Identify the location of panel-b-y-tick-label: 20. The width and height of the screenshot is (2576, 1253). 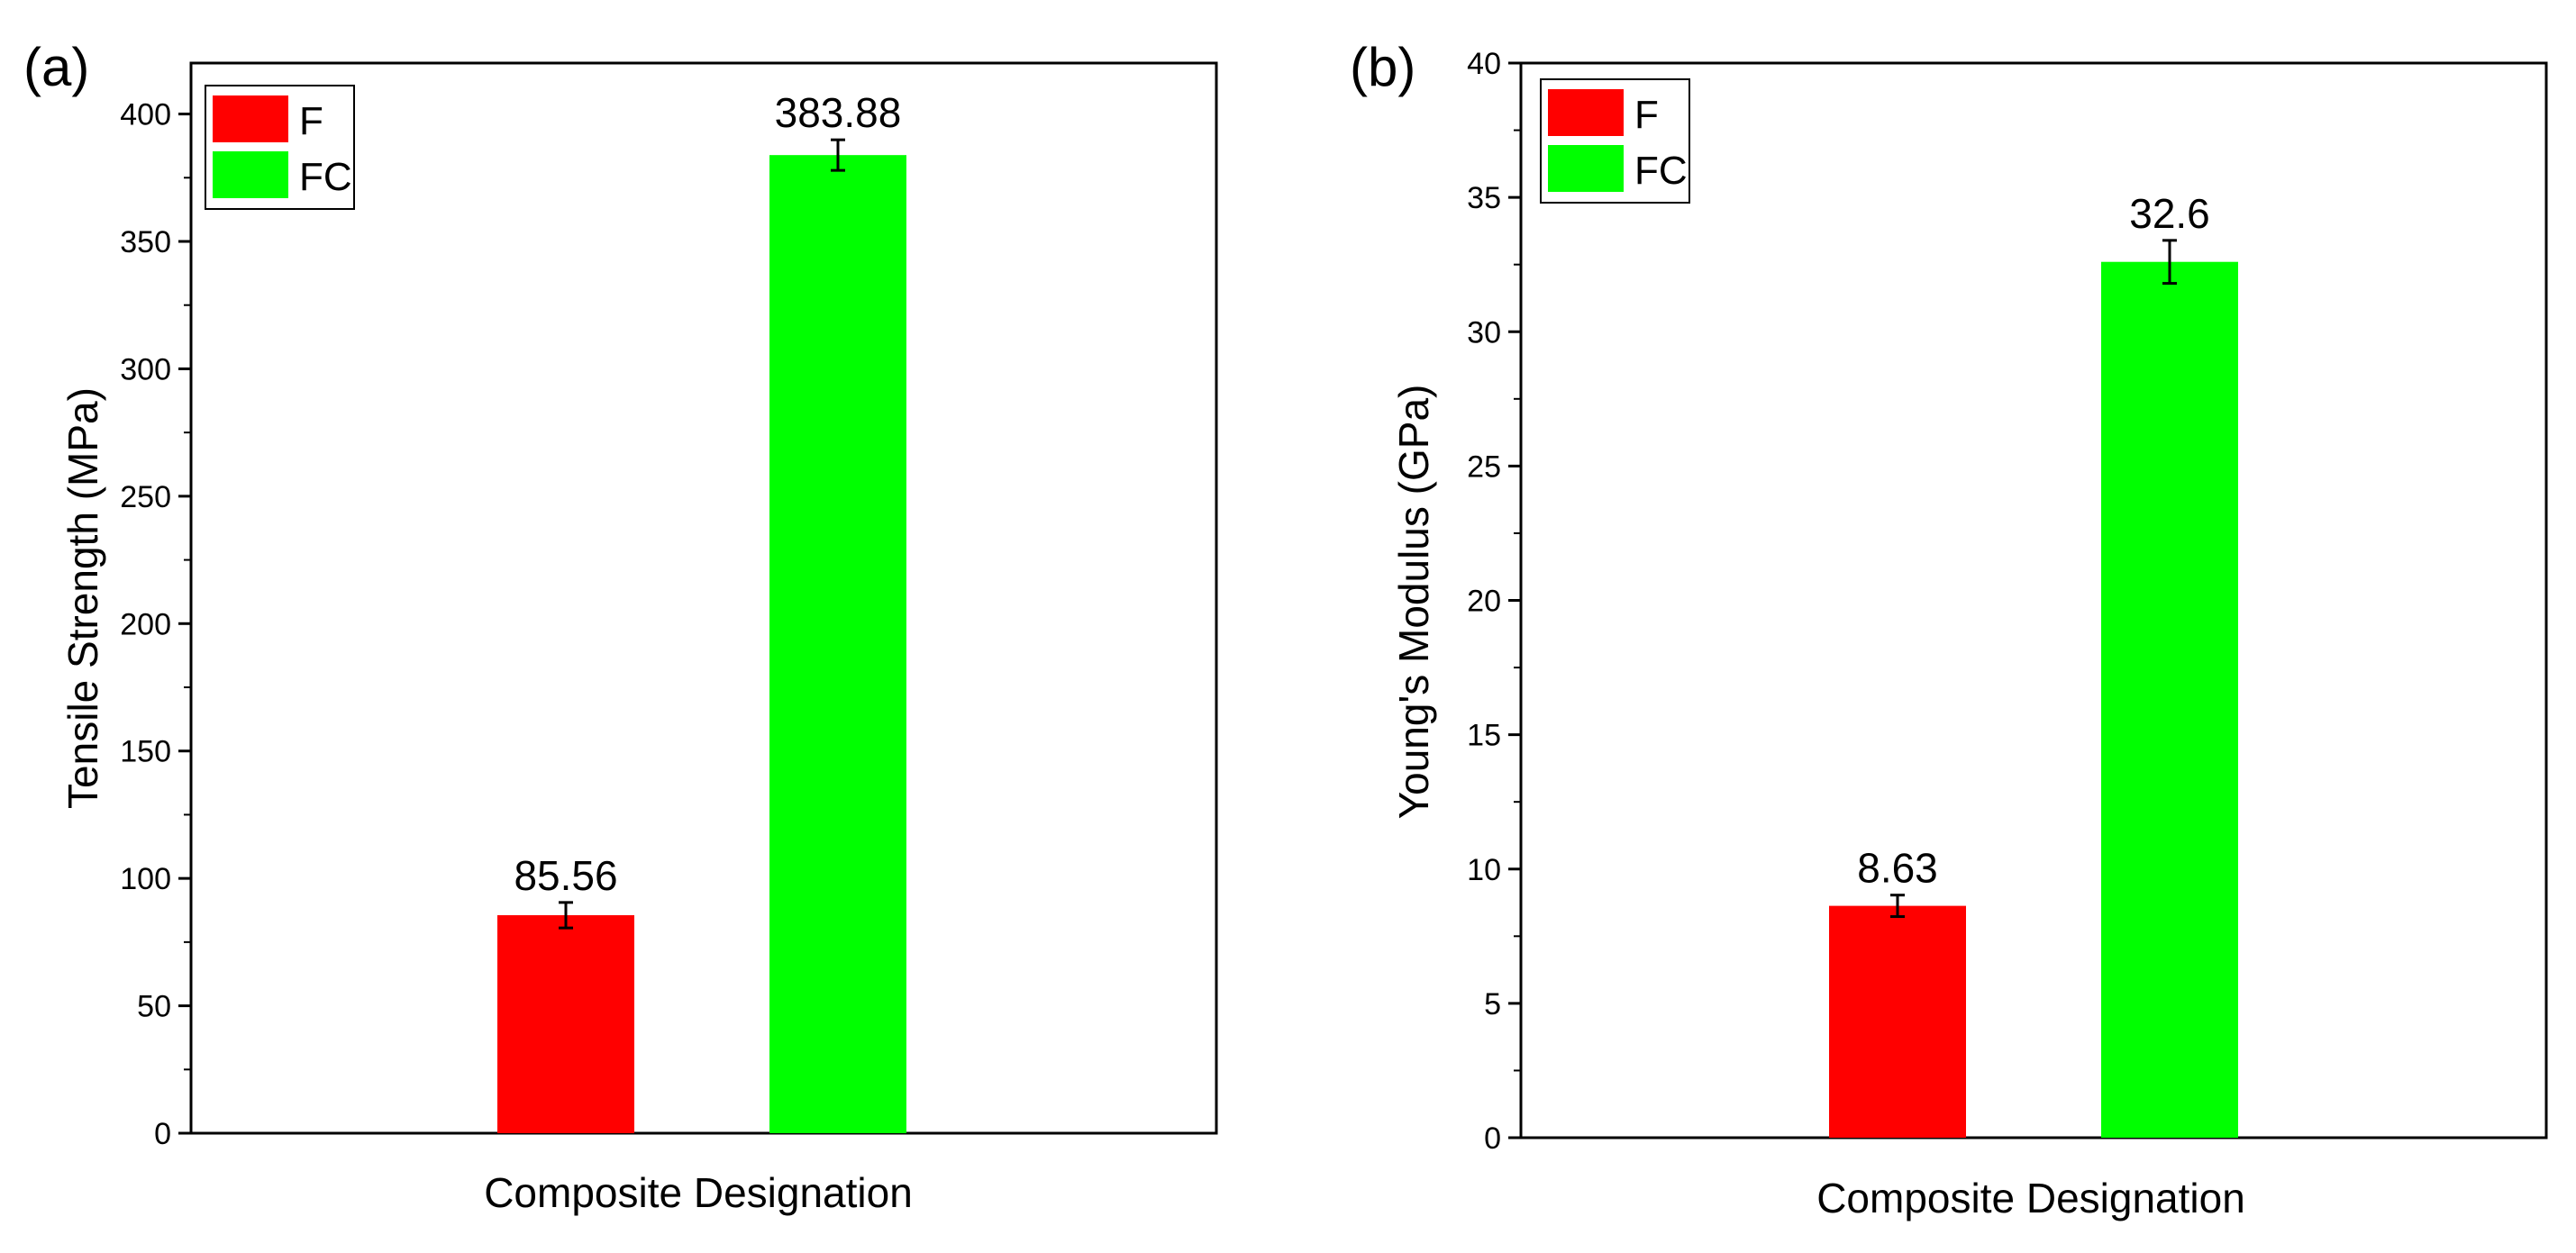
(1484, 602).